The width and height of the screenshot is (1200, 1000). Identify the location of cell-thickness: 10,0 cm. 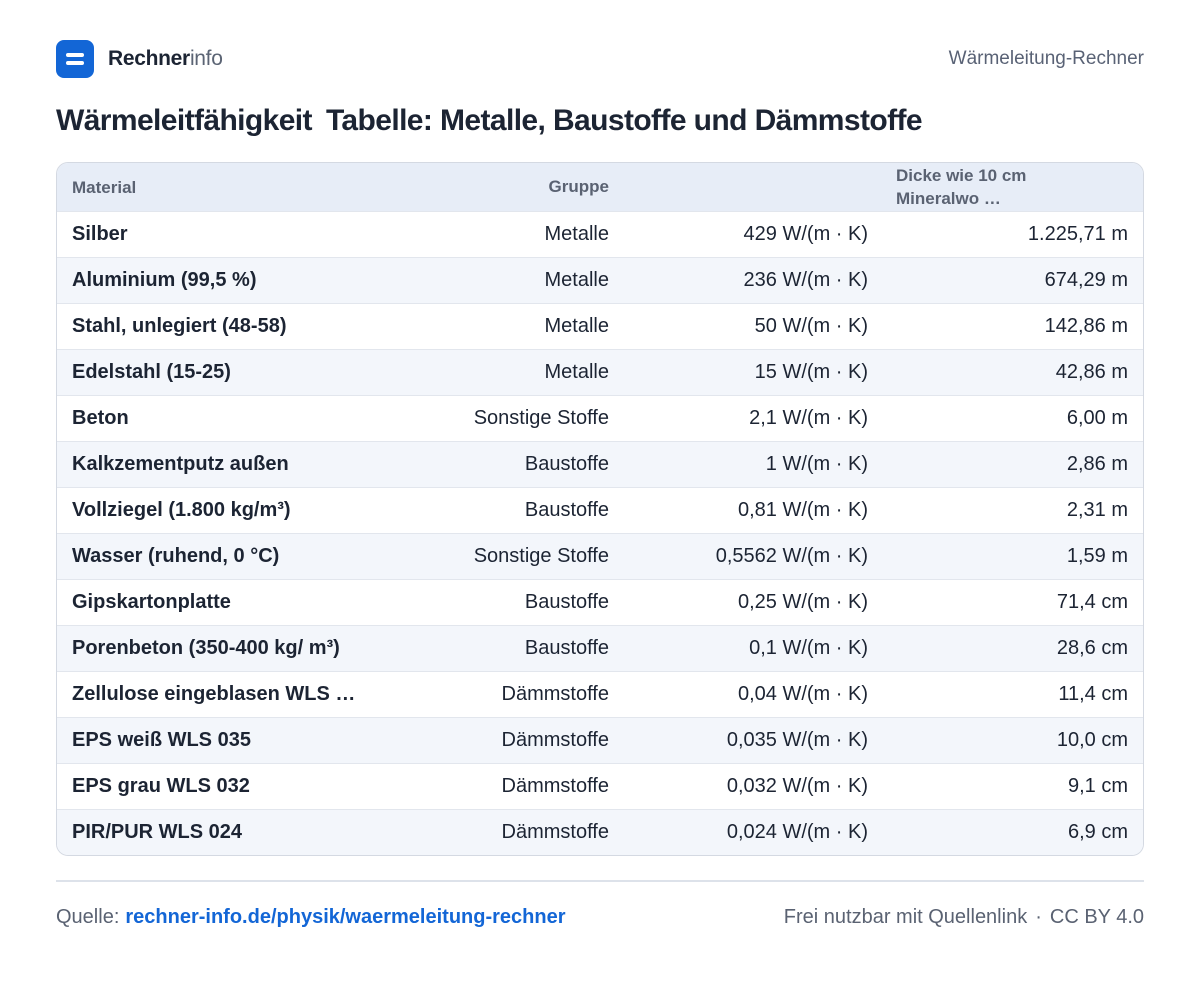
(1092, 740).